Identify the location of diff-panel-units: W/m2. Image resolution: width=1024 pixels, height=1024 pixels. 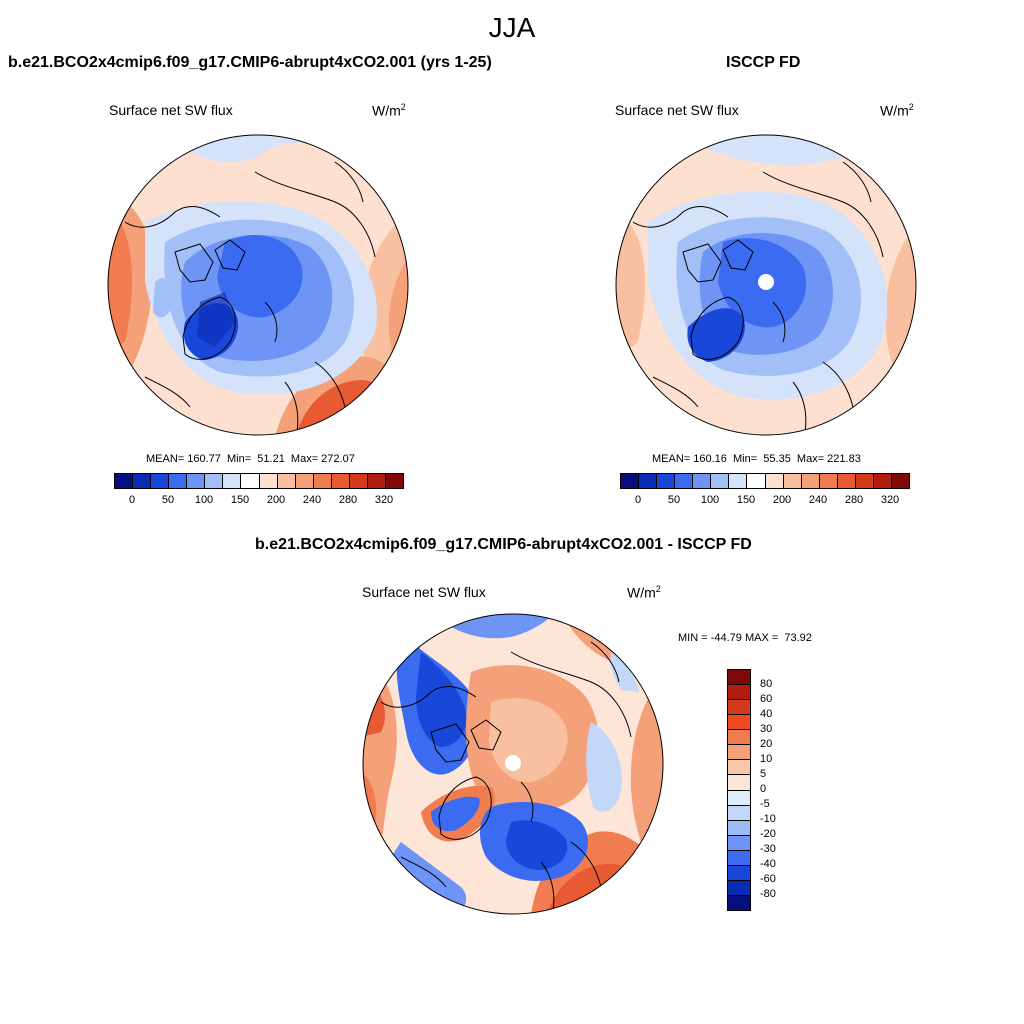
(644, 592).